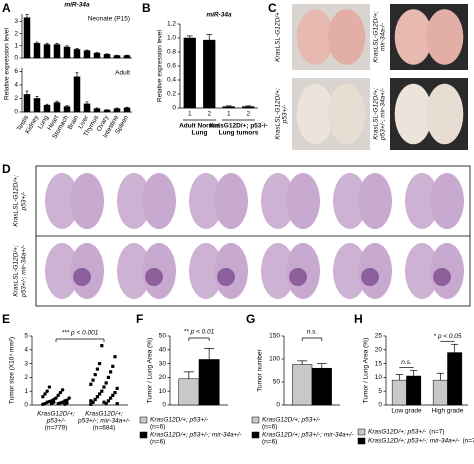  I want to click on panel-letter: G, so click(250, 319).